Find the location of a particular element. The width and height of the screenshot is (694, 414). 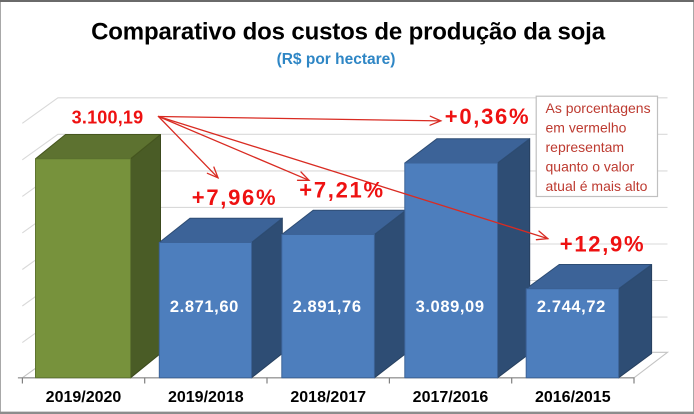

svg-text: quanto o valor is located at coordinates (590, 167).